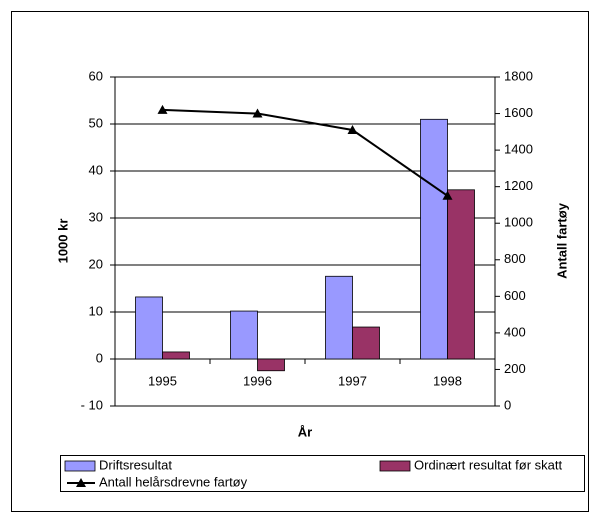  What do you see at coordinates (173, 481) in the screenshot?
I see `legend-label: Antall helårsdrevne fartøy` at bounding box center [173, 481].